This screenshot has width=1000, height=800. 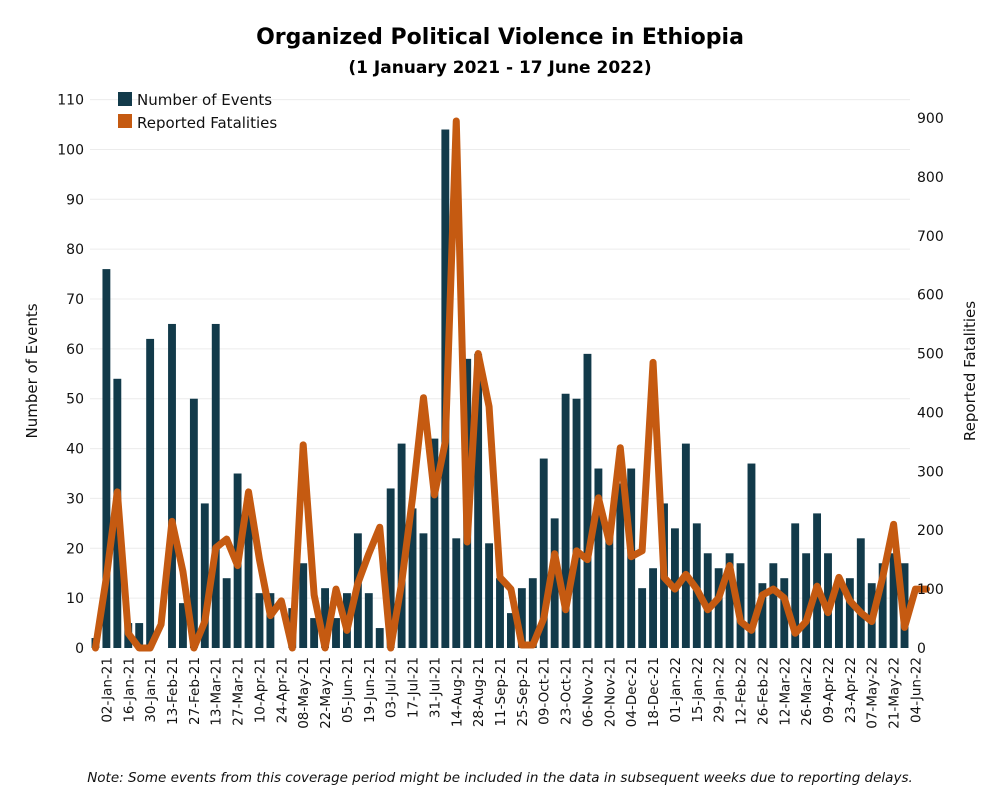 What do you see at coordinates (129, 690) in the screenshot?
I see `x-tick-label: 16-Jan-21` at bounding box center [129, 690].